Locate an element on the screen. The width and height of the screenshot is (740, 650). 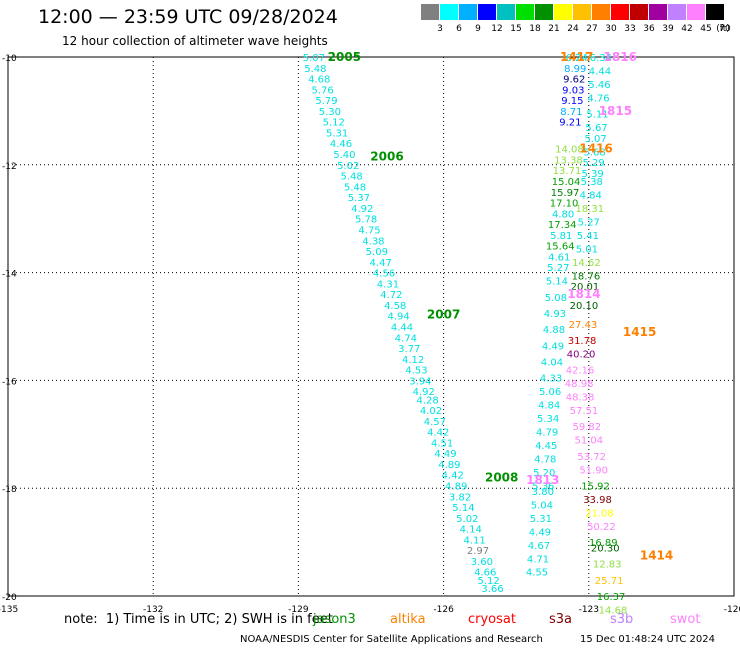
legend-label: 12 is located at coordinates (497, 29).